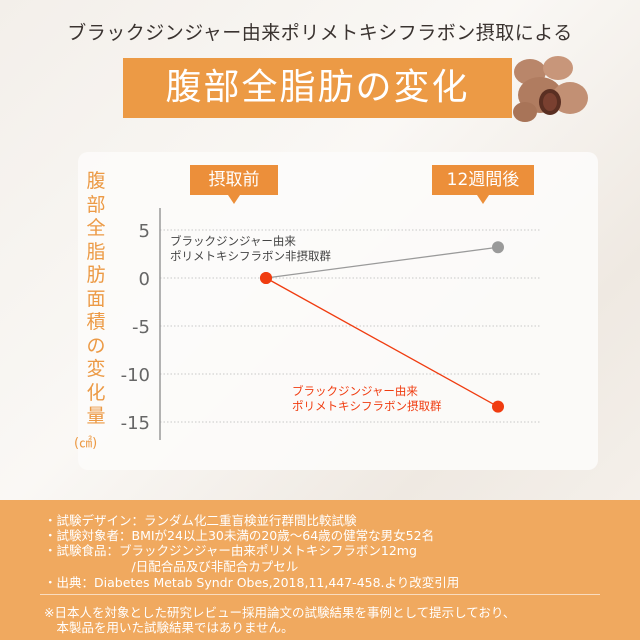 This screenshot has width=640, height=640. What do you see at coordinates (96, 322) in the screenshot?
I see `y-axis-label-char: 積` at bounding box center [96, 322].